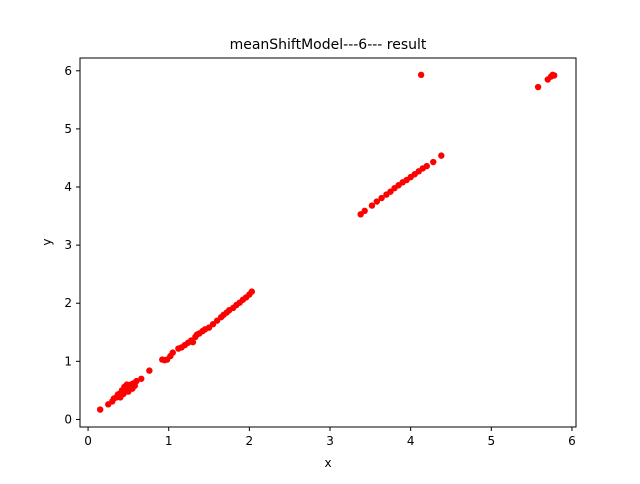 The width and height of the screenshot is (640, 484). What do you see at coordinates (250, 441) in the screenshot?
I see `x-tick-label: 2` at bounding box center [250, 441].